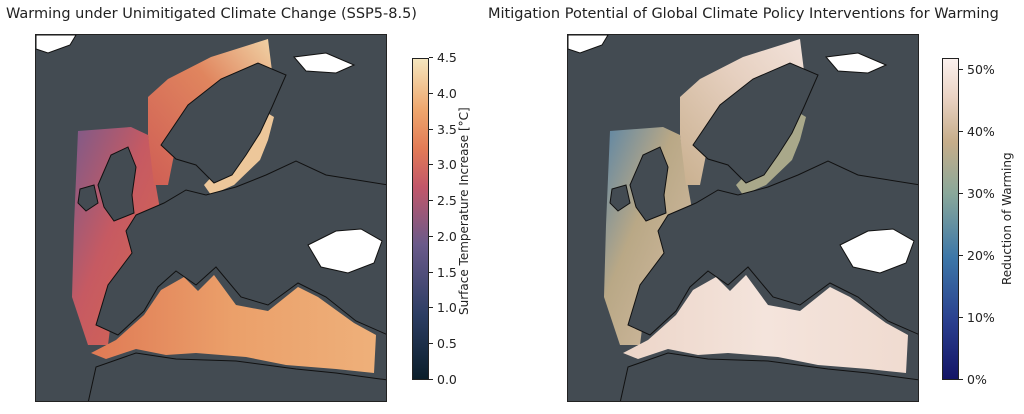  What do you see at coordinates (977, 256) in the screenshot?
I see `colorbar-tick-label: 20%` at bounding box center [977, 256].